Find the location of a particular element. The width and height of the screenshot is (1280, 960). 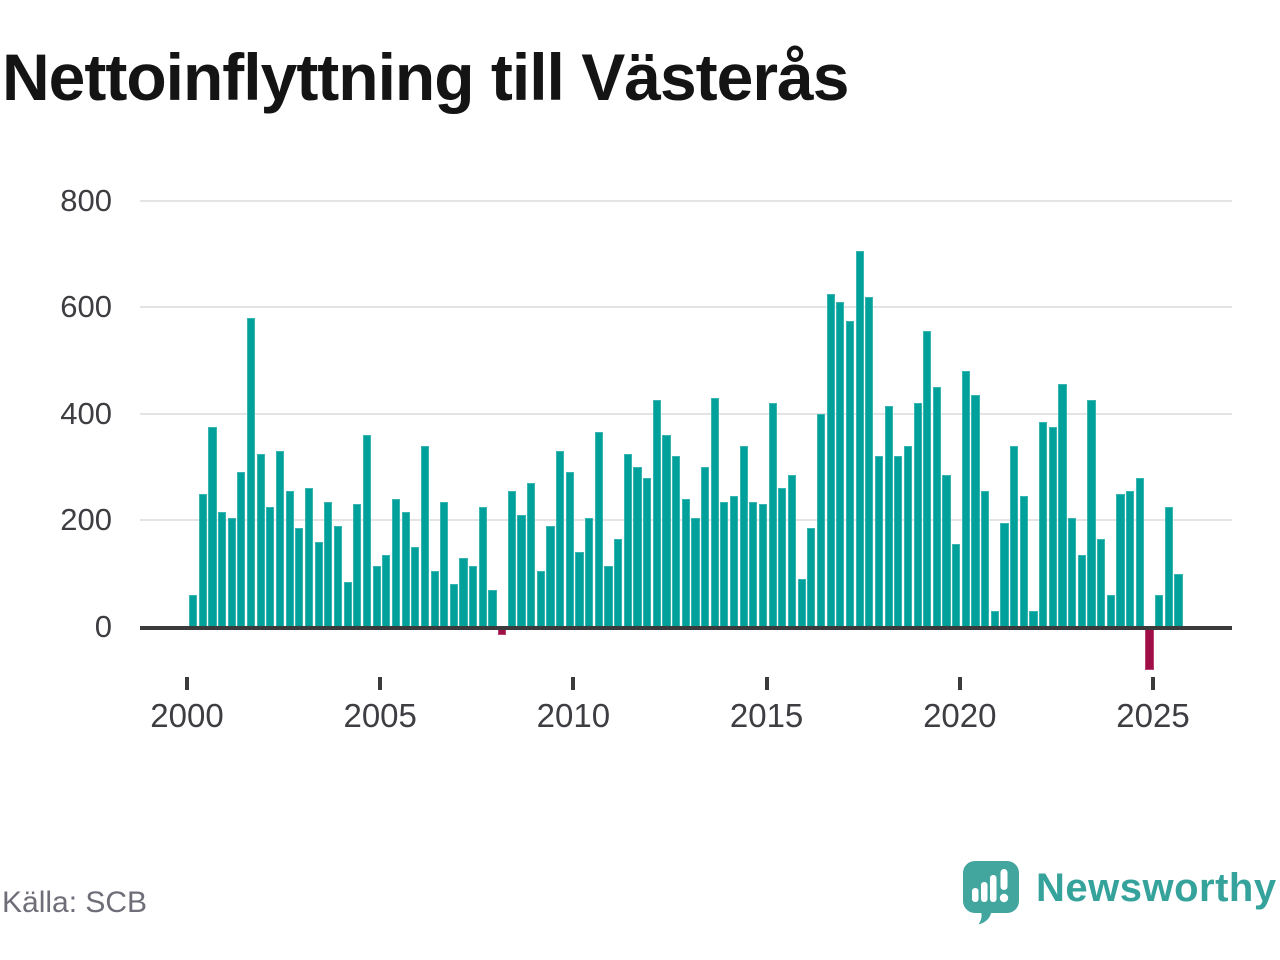

newsworthy-logo-icon is located at coordinates (991, 893).